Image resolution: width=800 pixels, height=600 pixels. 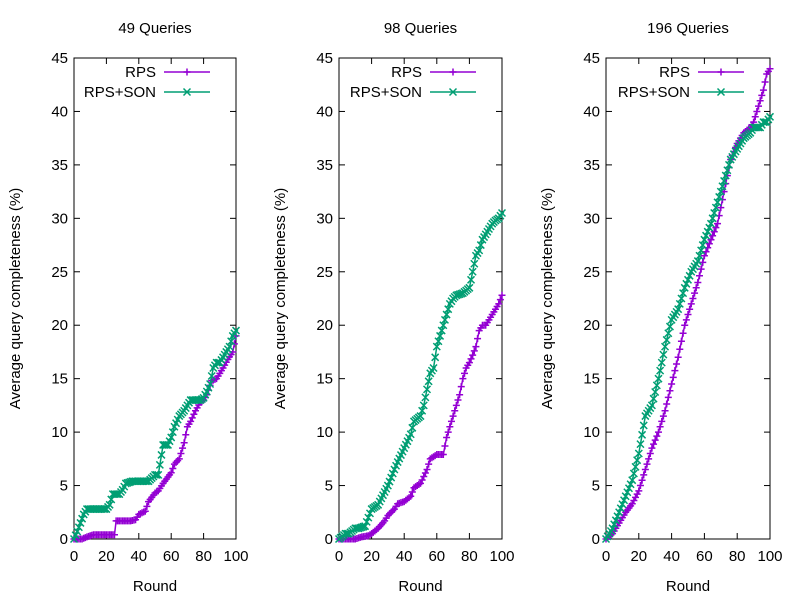 What do you see at coordinates (606, 556) in the screenshot?
I see `x-tick-label: 0` at bounding box center [606, 556].